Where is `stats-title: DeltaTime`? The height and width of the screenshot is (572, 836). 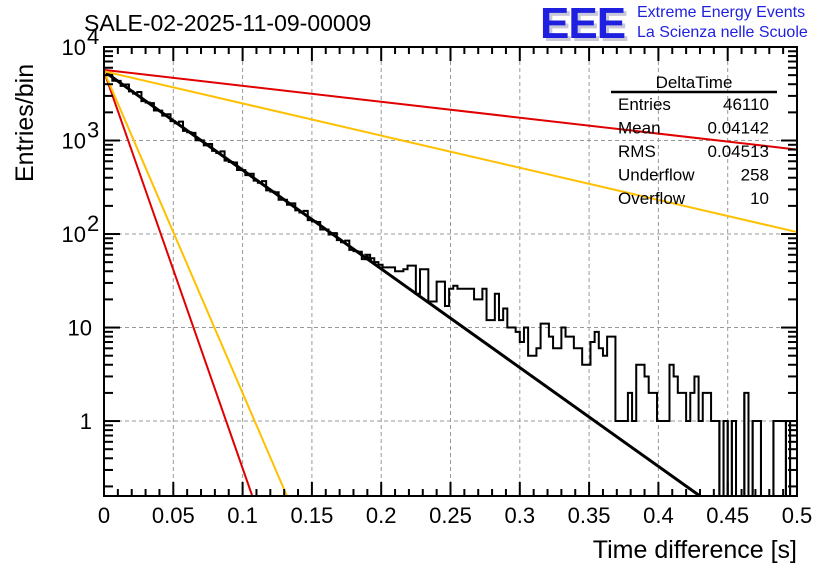
stats-title: DeltaTime is located at coordinates (694, 82).